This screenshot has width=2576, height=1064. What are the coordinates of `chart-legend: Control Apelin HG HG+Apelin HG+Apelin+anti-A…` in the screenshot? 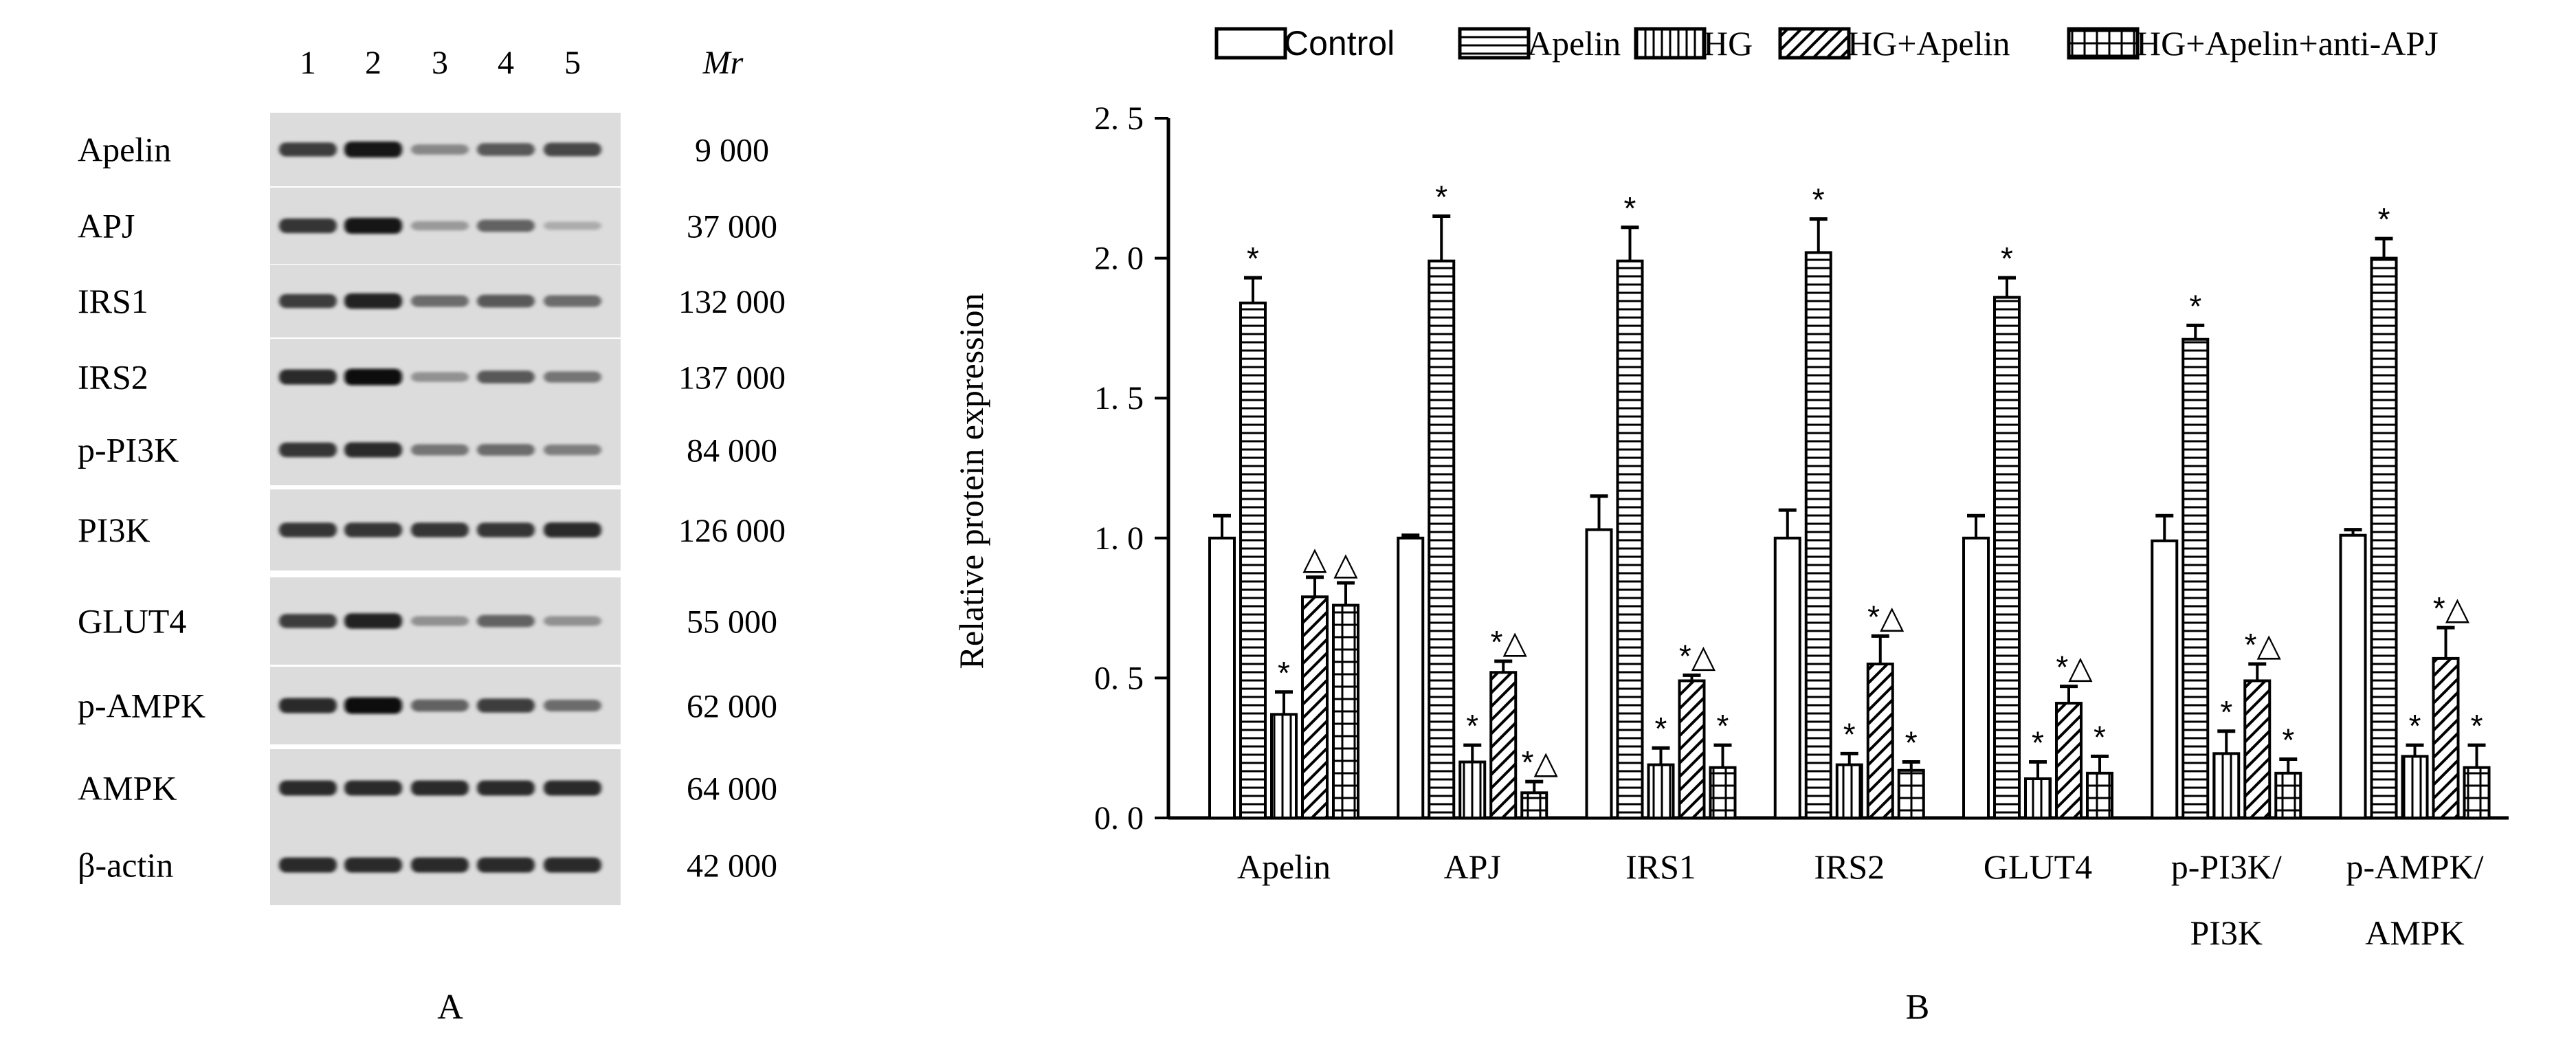 It's located at (1826, 43).